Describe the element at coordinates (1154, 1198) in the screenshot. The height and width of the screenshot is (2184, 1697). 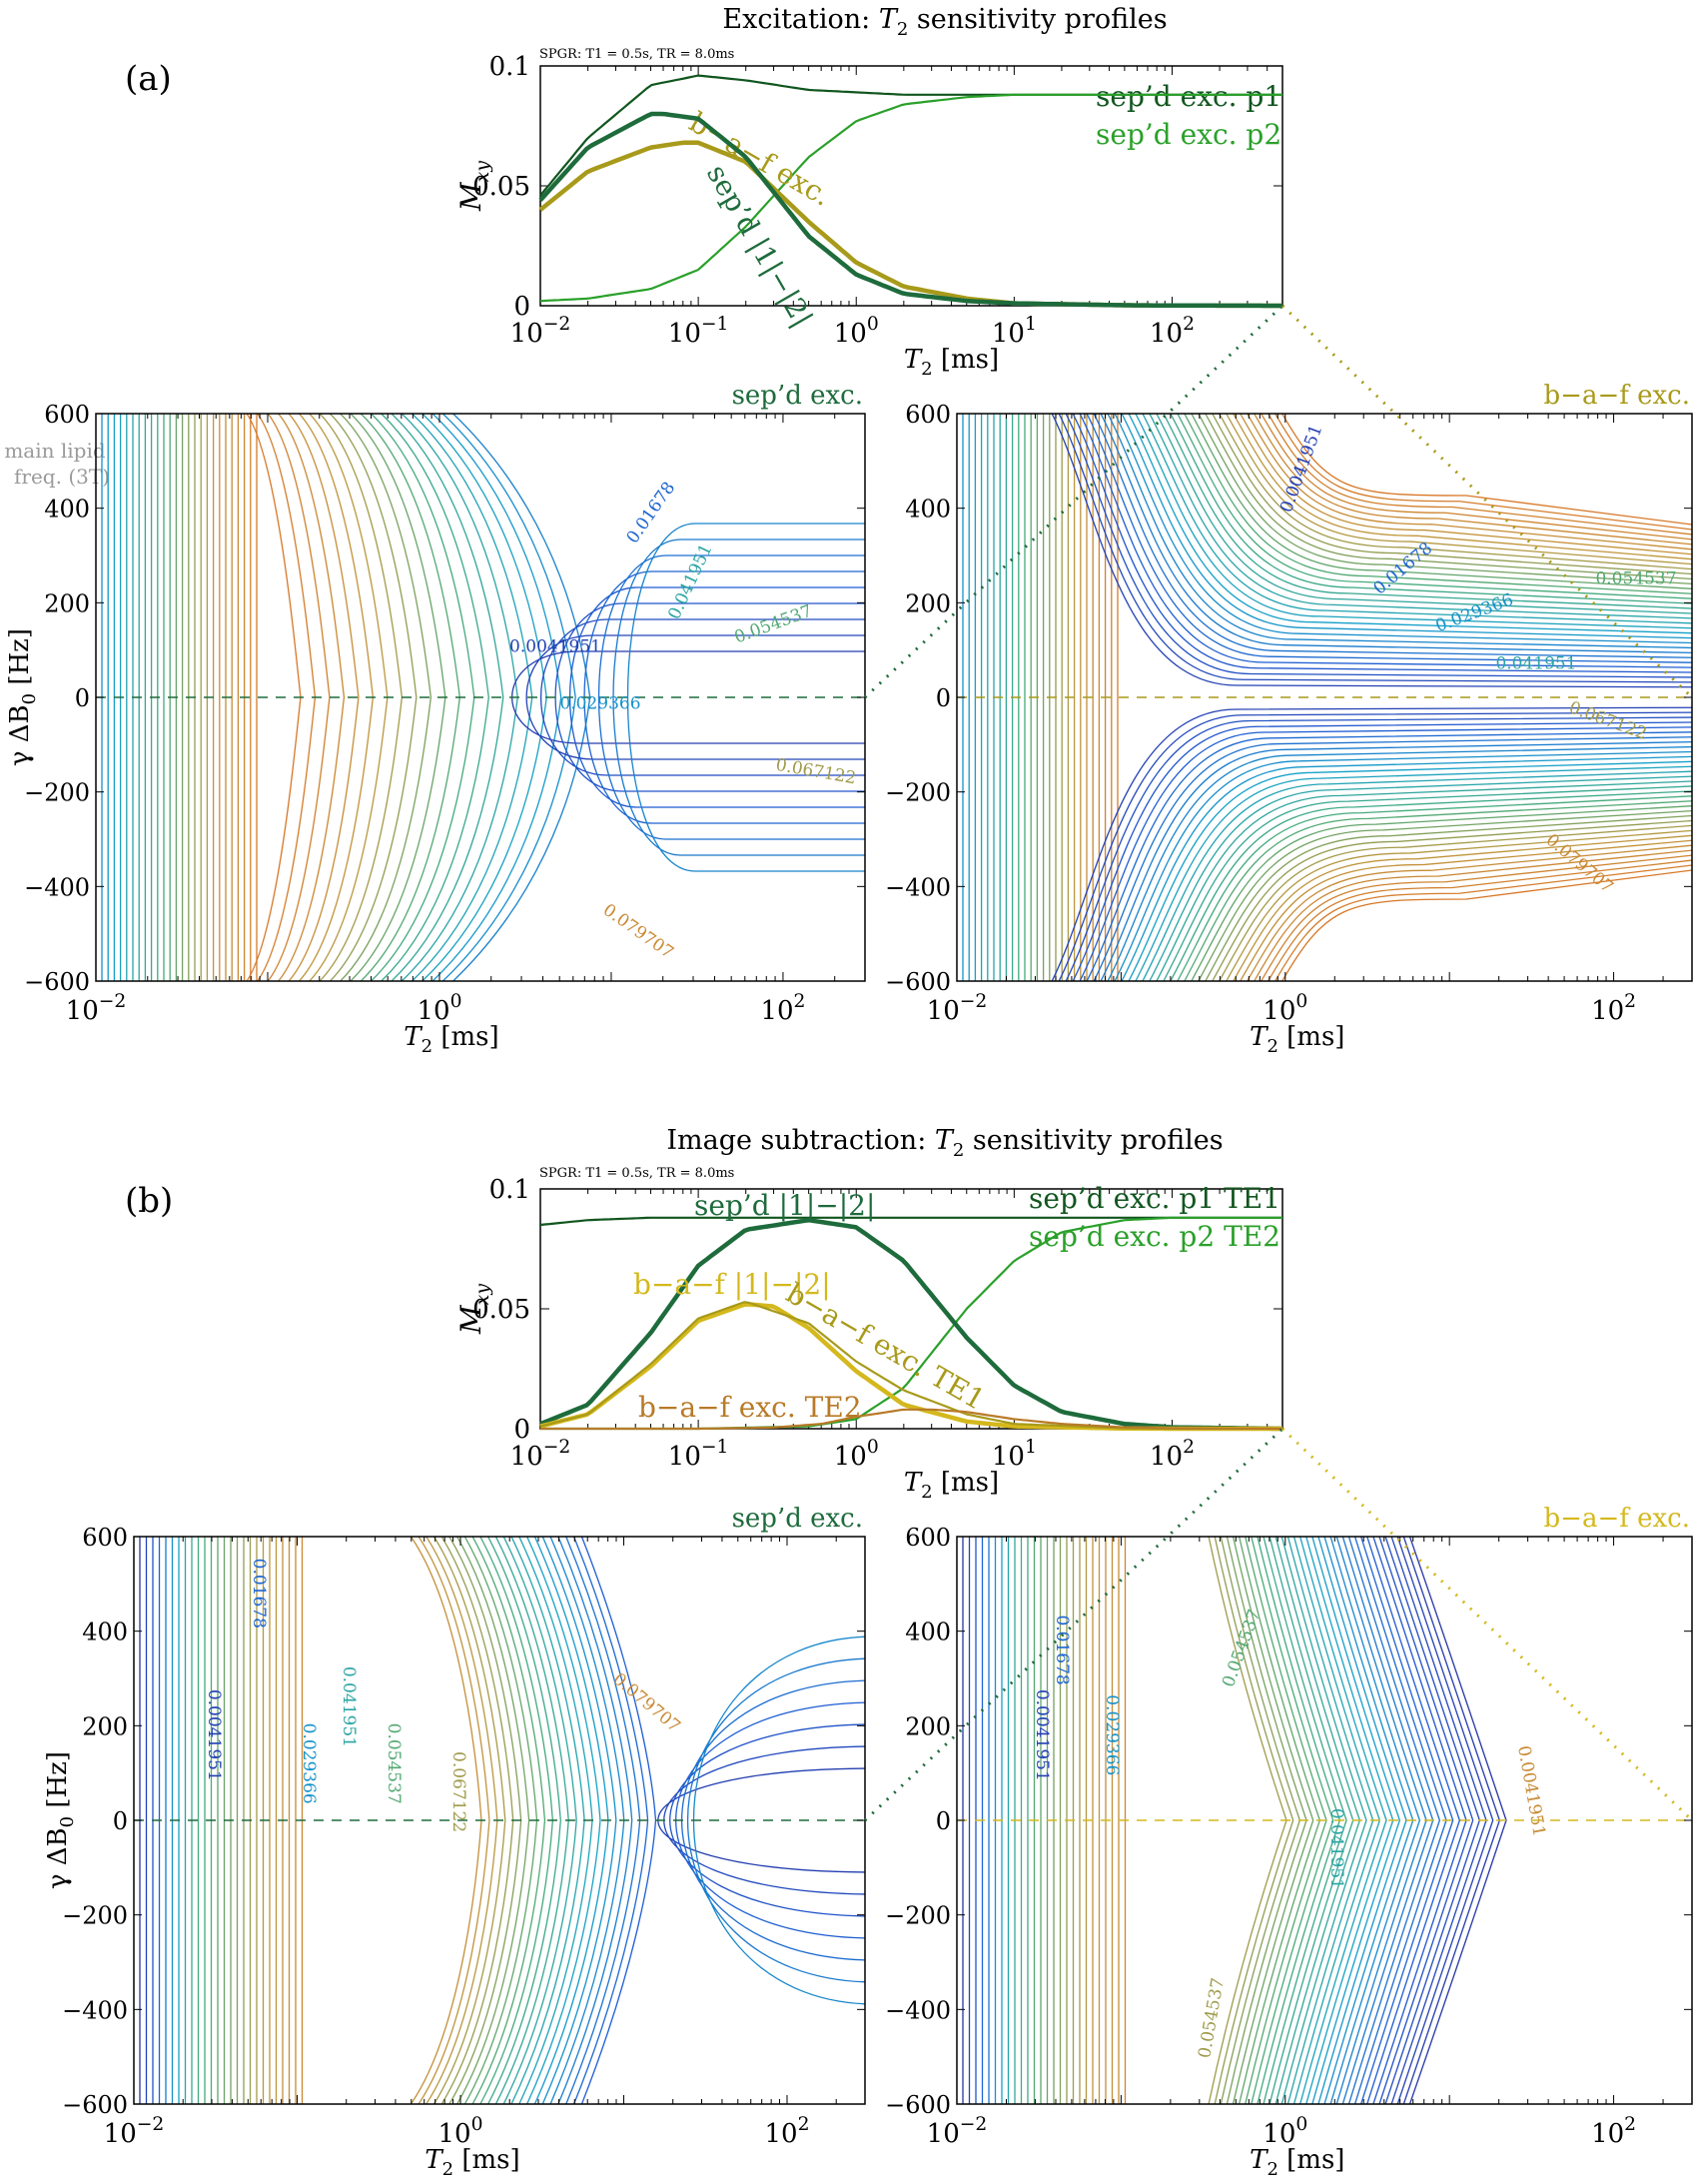
I see `series-label-0: sep’d exc. p1 TE1` at that location.